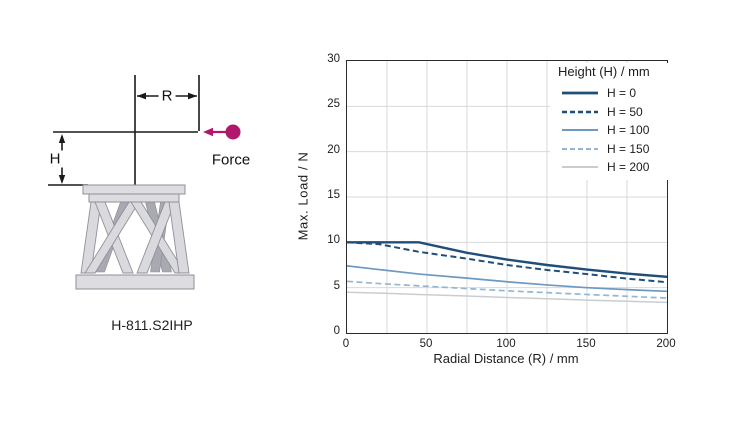 This screenshot has height=427, width=750. Describe the element at coordinates (55, 159) in the screenshot. I see `dimension-label-h: H` at that location.